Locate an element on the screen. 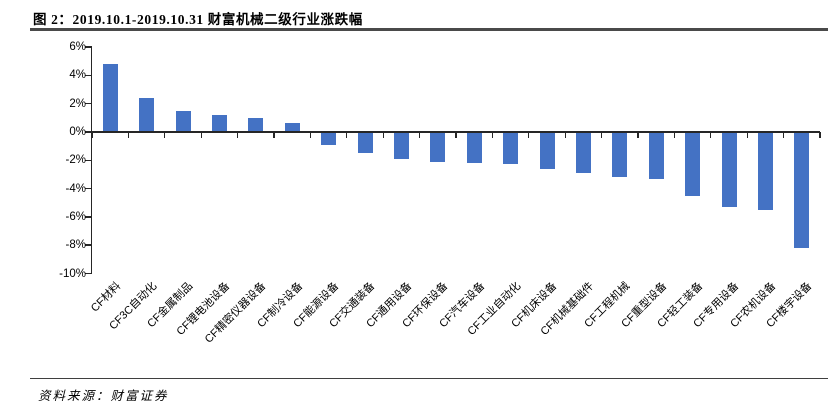 The width and height of the screenshot is (830, 415). y-axis-label: 0% is located at coordinates (77, 131).